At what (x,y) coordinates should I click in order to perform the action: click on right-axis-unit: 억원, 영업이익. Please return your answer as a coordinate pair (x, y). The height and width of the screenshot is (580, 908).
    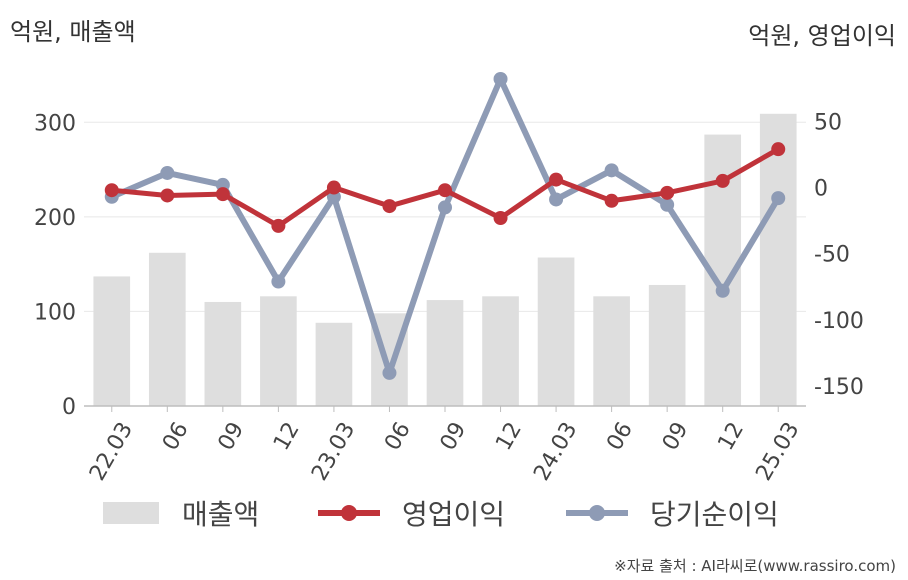
    Looking at the image, I should click on (822, 36).